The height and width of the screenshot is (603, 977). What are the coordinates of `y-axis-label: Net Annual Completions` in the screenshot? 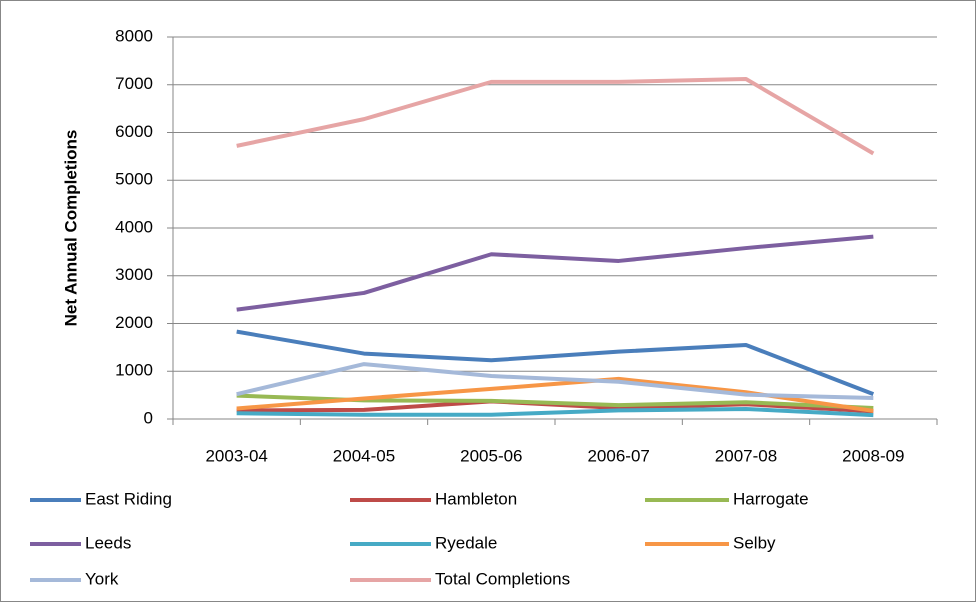 It's located at (70, 228).